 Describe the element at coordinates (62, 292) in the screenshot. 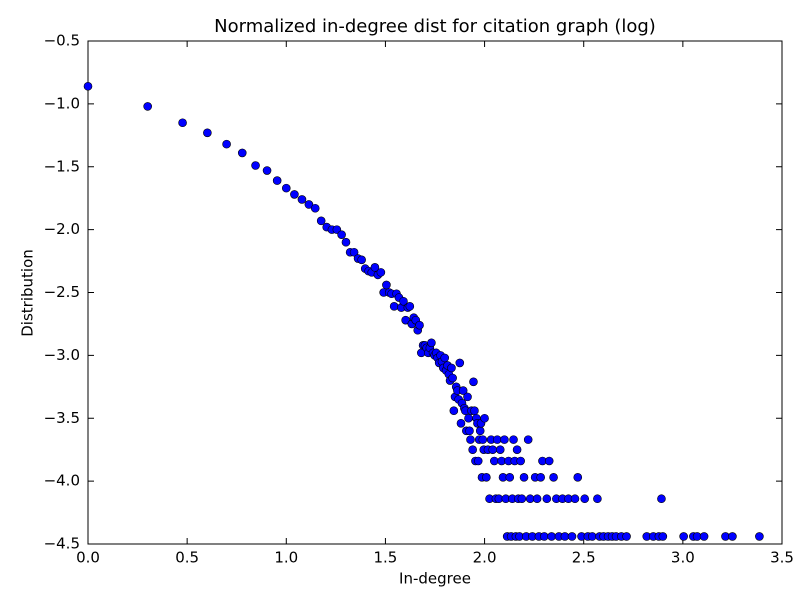

I see `y-tick-label: −2.5` at that location.